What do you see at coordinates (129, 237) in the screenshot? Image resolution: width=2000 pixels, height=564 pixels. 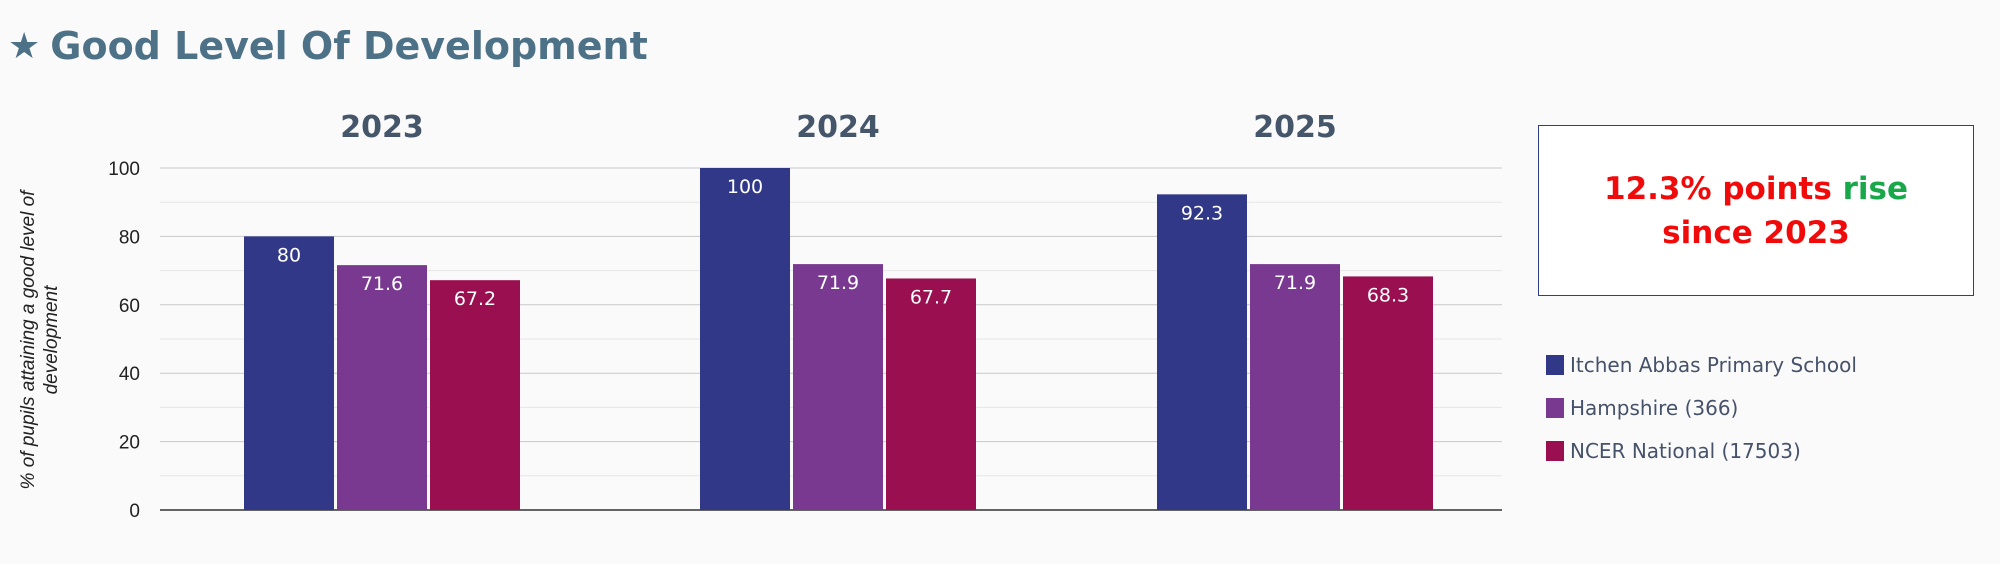 I see `y-tick-label: 80` at bounding box center [129, 237].